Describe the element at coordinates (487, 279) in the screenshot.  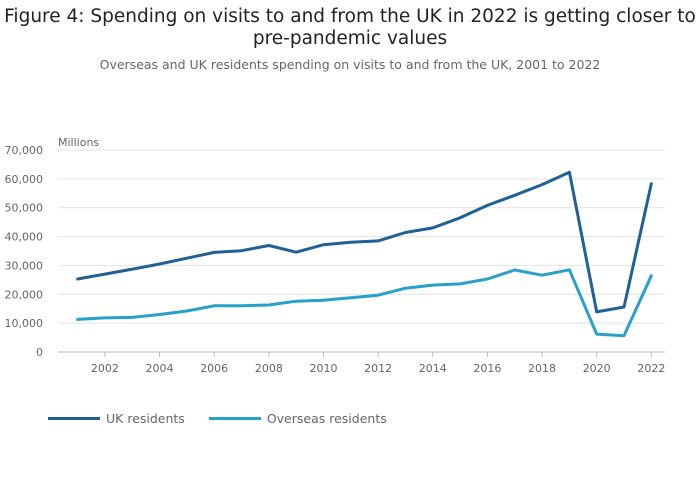
I see `data-point-overseas-residents-2016` at that location.